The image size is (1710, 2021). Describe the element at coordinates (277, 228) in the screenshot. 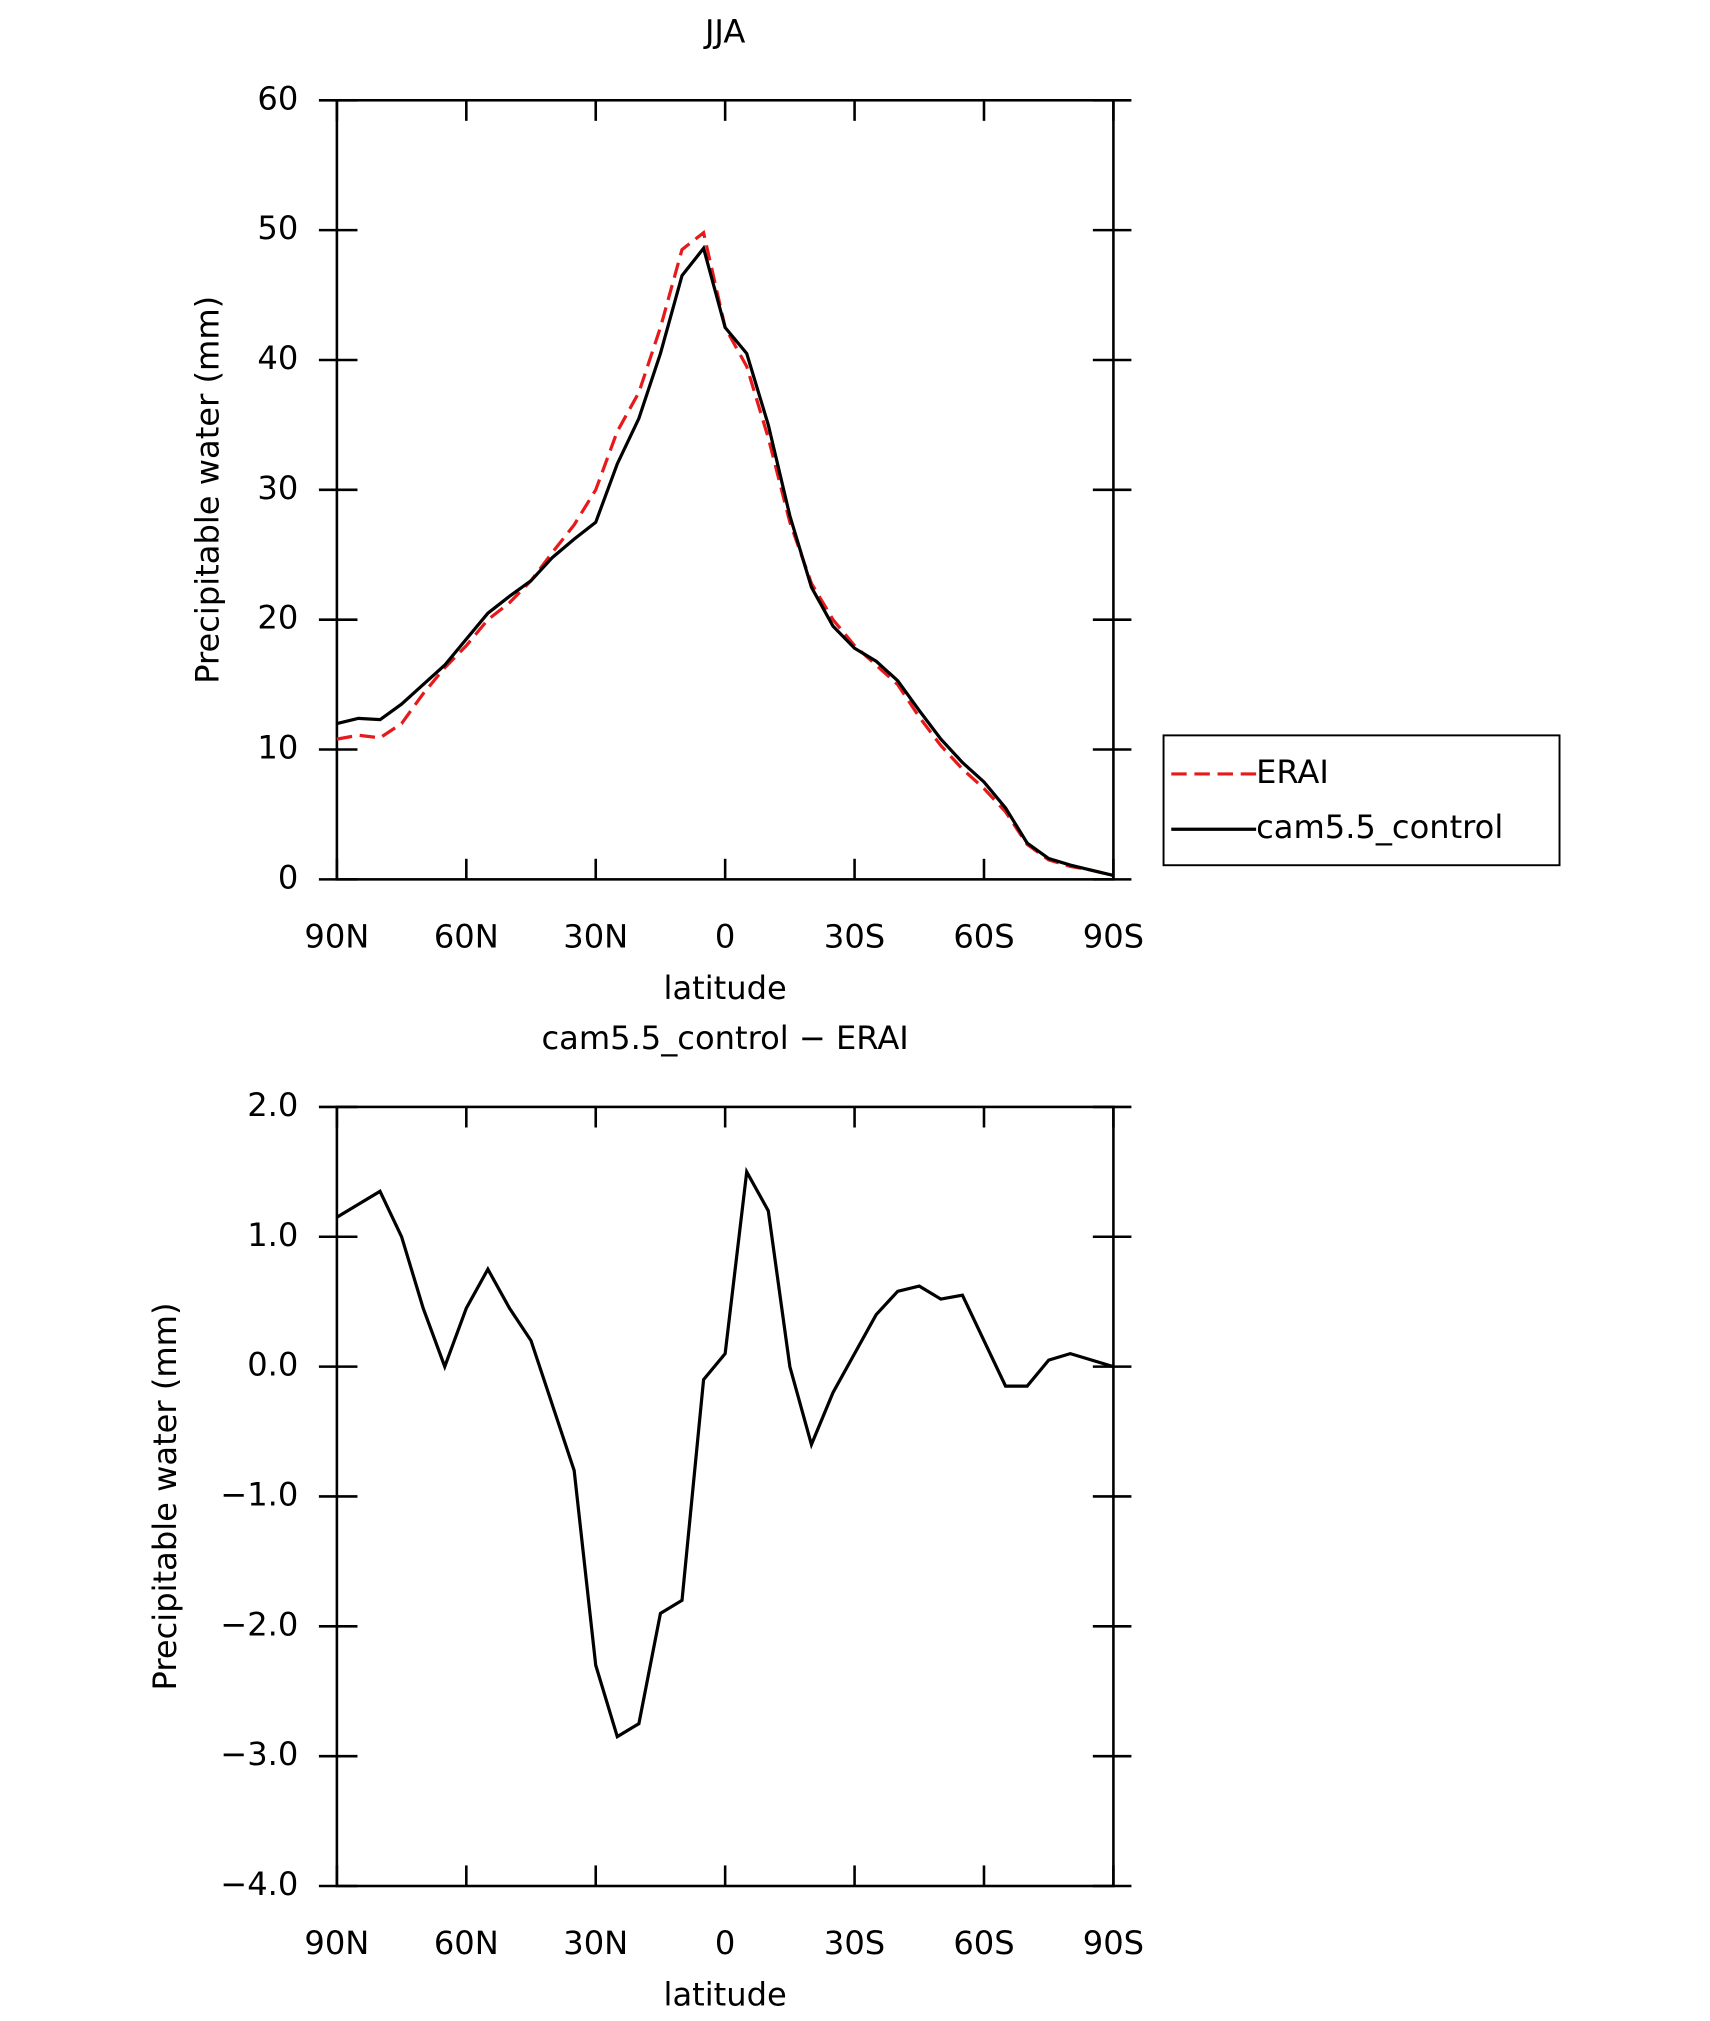

I see `y-tick-label: 50` at that location.